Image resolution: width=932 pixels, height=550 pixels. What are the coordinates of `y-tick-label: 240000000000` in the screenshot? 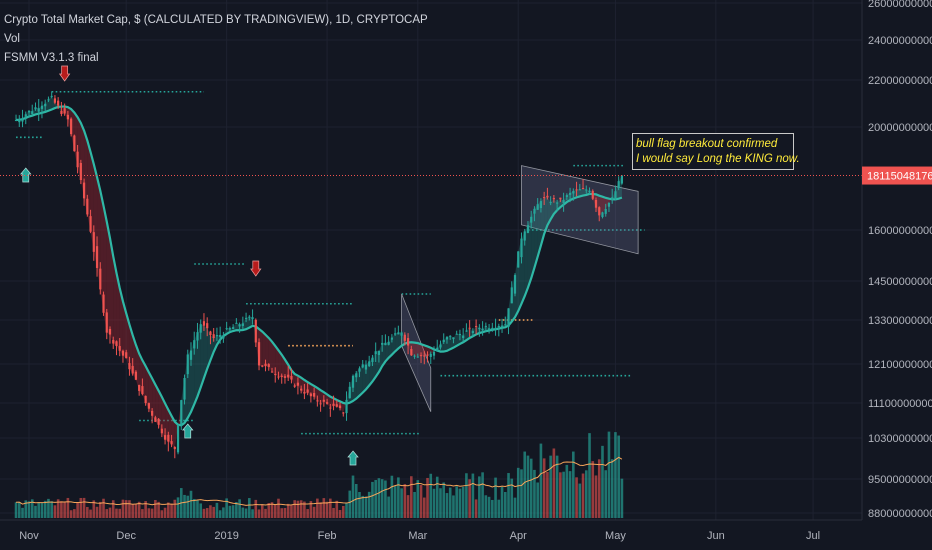 It's located at (900, 41).